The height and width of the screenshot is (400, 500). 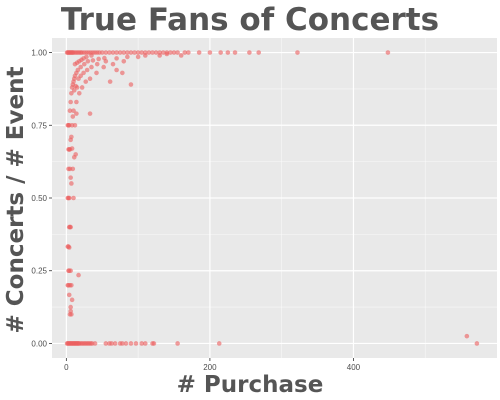 I want to click on x-tick-label: 200, so click(x=210, y=367).